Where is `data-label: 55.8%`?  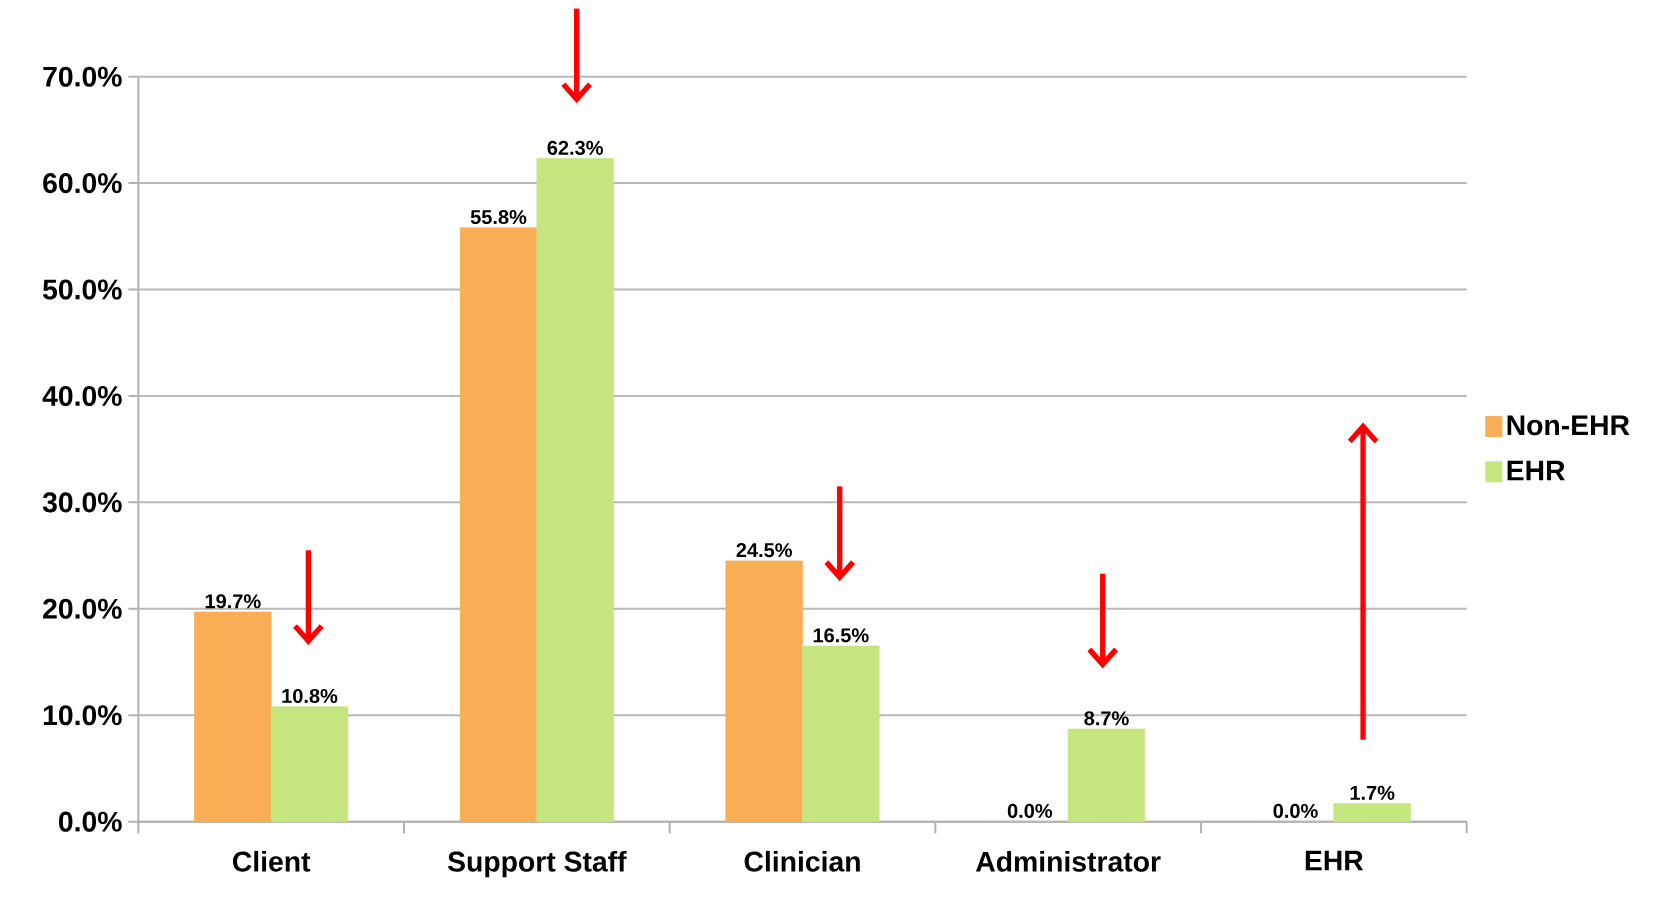
data-label: 55.8% is located at coordinates (498, 217).